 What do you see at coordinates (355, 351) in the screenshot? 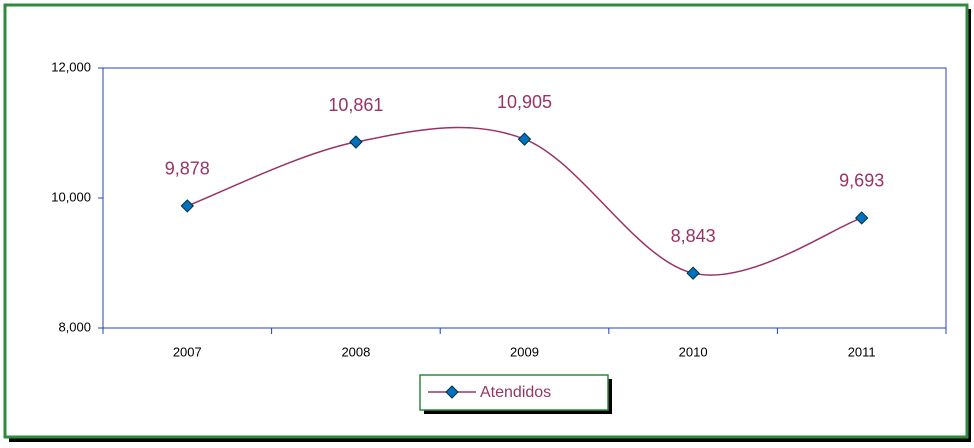
I see `x-tick-label: 2008` at bounding box center [355, 351].